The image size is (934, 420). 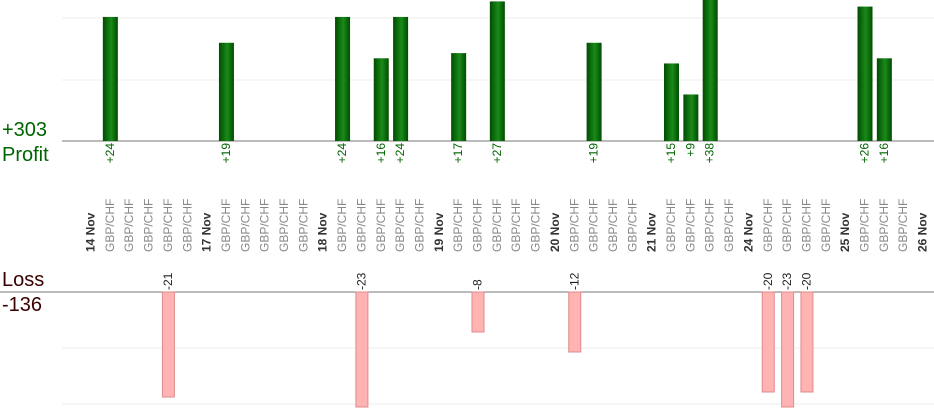 I want to click on date-label: 26 Nov, so click(x=923, y=232).